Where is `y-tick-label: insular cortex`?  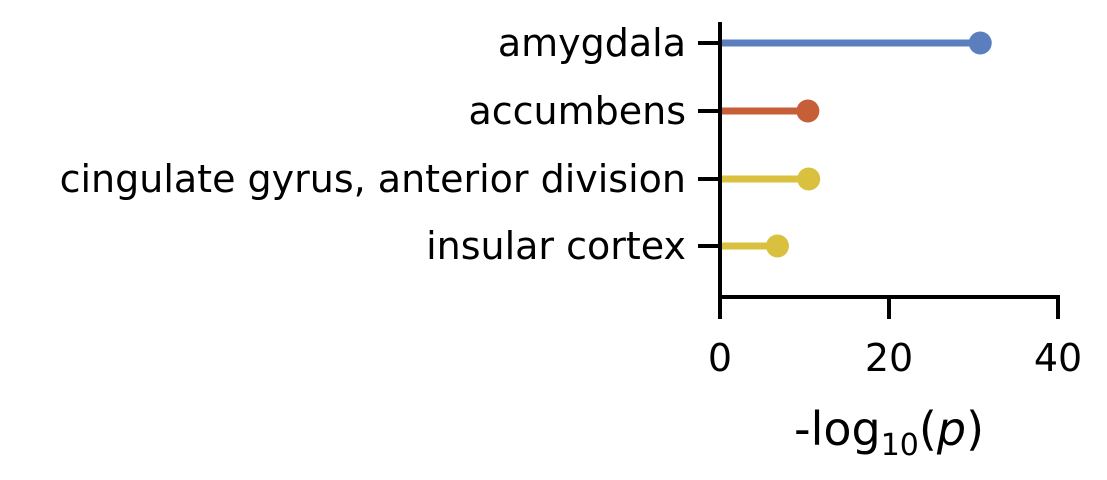
y-tick-label: insular cortex is located at coordinates (556, 246).